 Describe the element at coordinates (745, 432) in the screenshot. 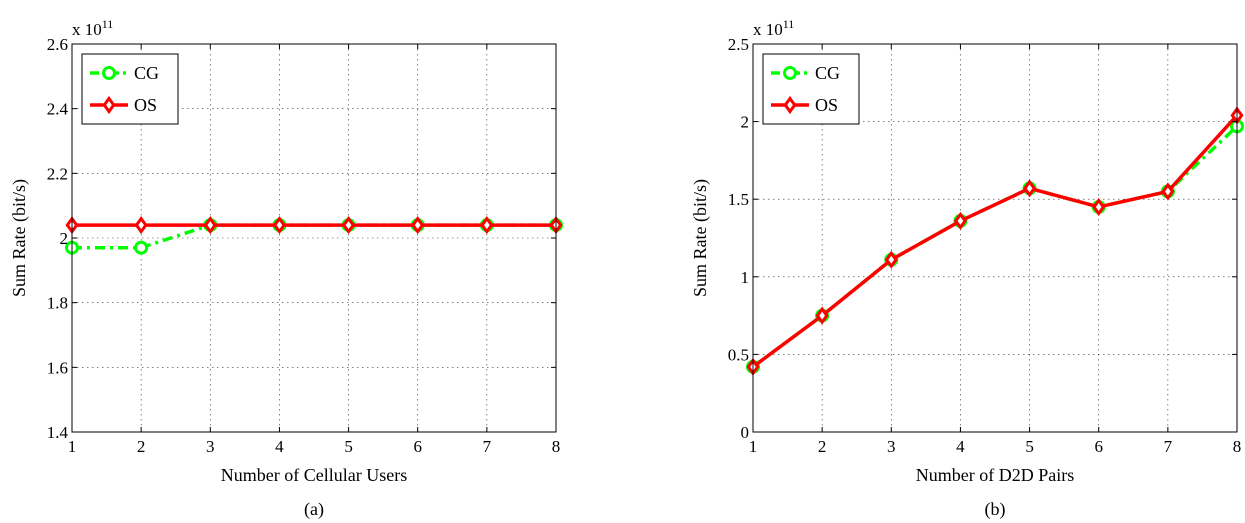

I see `y-tick-label: 0` at that location.